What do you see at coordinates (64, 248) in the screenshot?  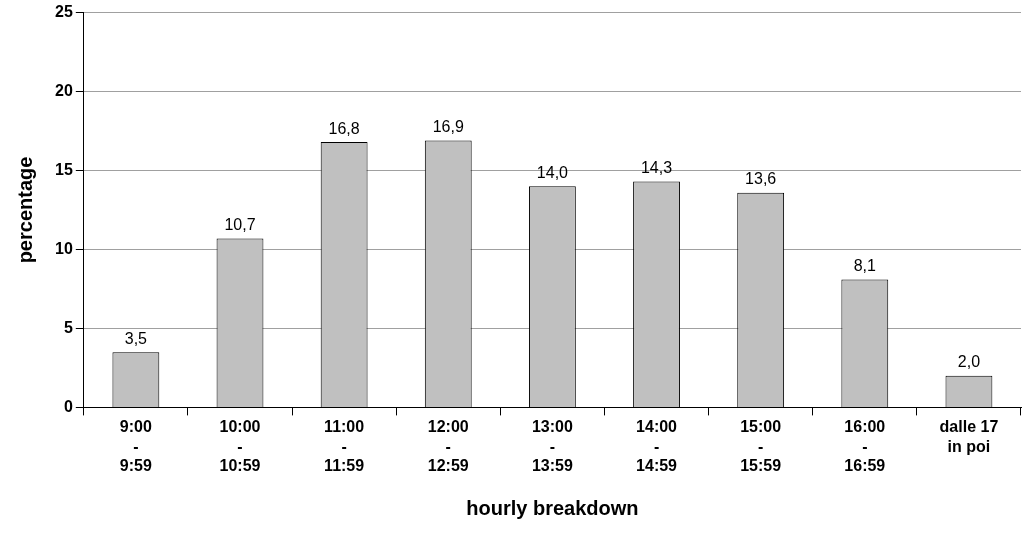 I see `y-tick-label: 10` at bounding box center [64, 248].